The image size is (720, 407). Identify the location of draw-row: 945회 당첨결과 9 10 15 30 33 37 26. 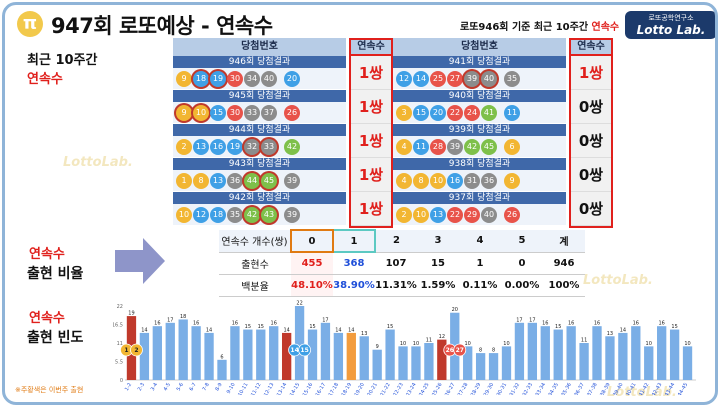
(259, 106).